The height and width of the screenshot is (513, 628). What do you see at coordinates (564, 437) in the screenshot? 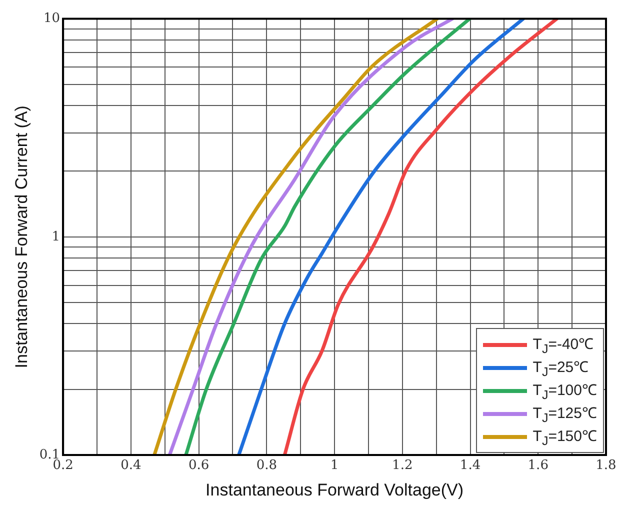
I see `legend-label: T$_{J}$=150℃` at bounding box center [564, 437].